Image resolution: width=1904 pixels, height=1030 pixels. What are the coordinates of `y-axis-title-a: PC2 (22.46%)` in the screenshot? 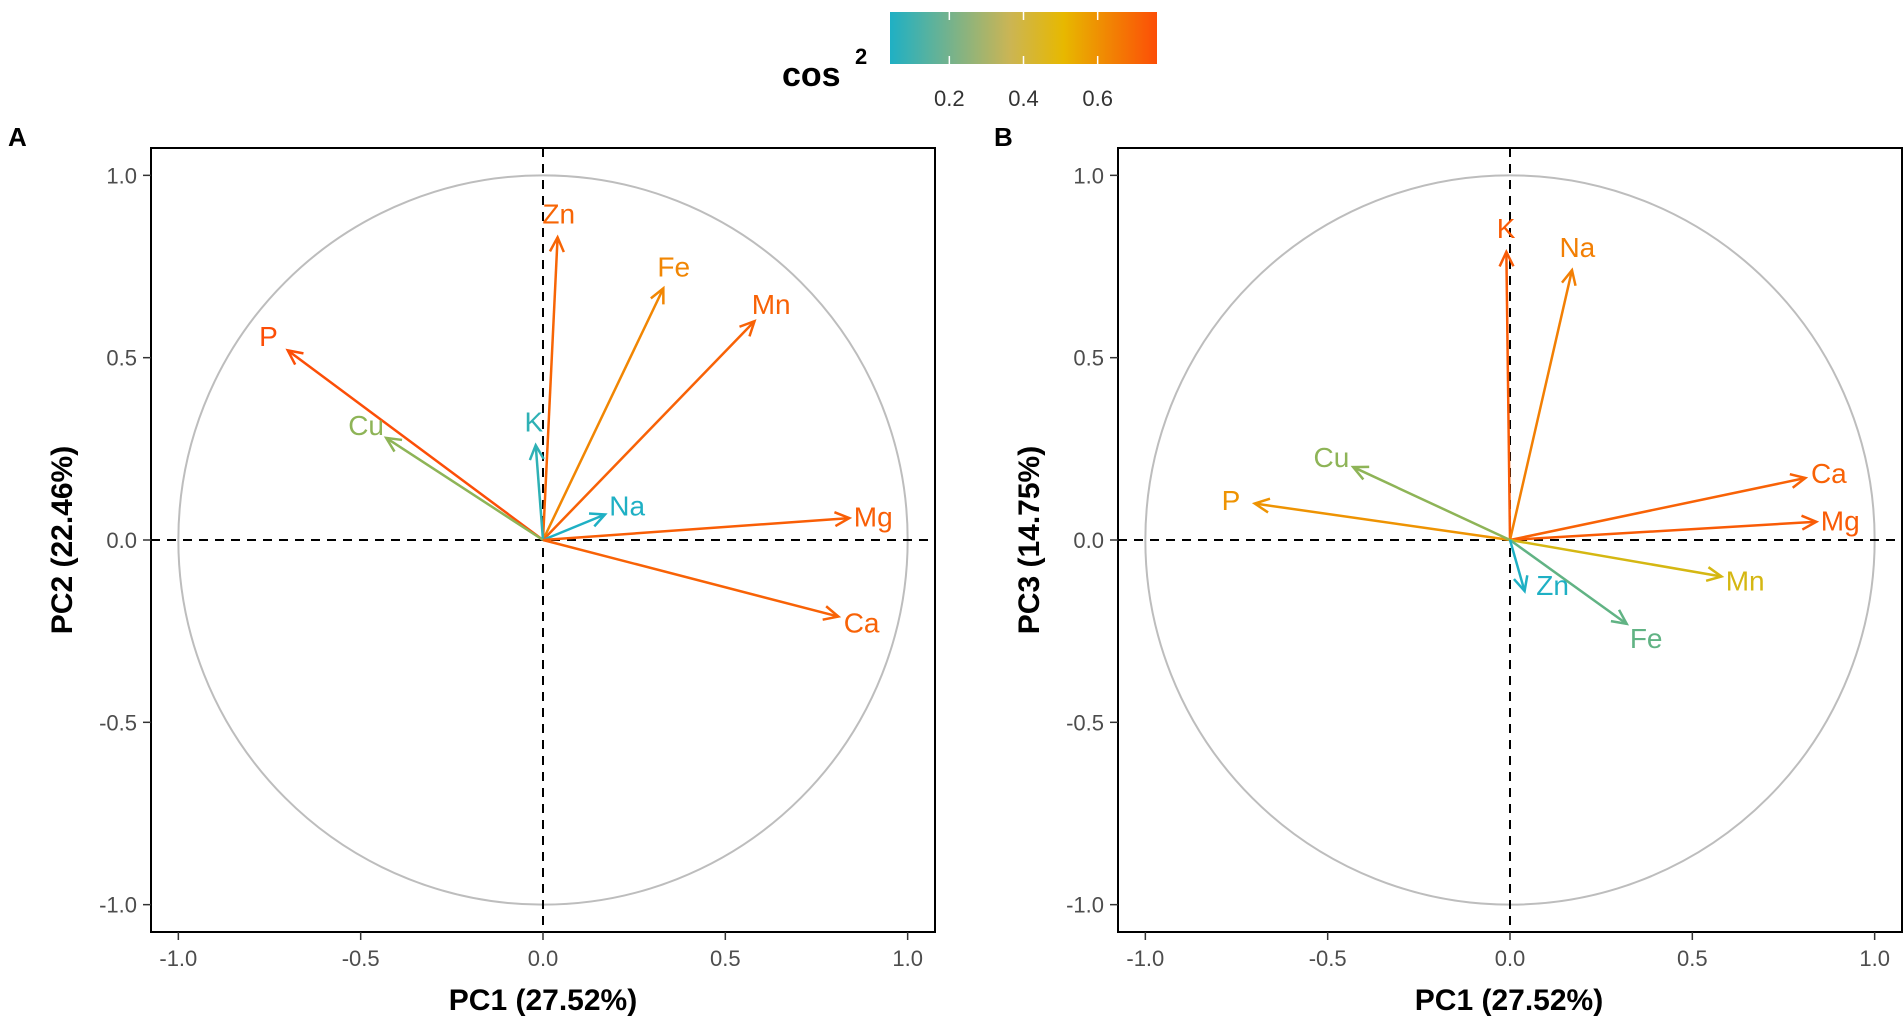 It's located at (62, 540).